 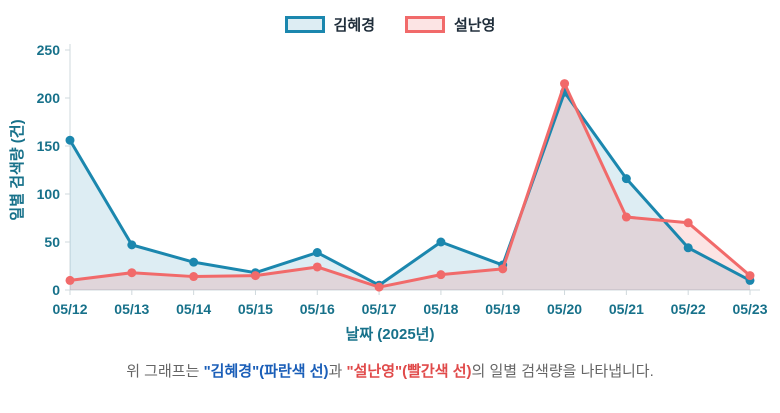 What do you see at coordinates (17, 169) in the screenshot?
I see `svg-text: 일별 검색량 (건)` at bounding box center [17, 169].